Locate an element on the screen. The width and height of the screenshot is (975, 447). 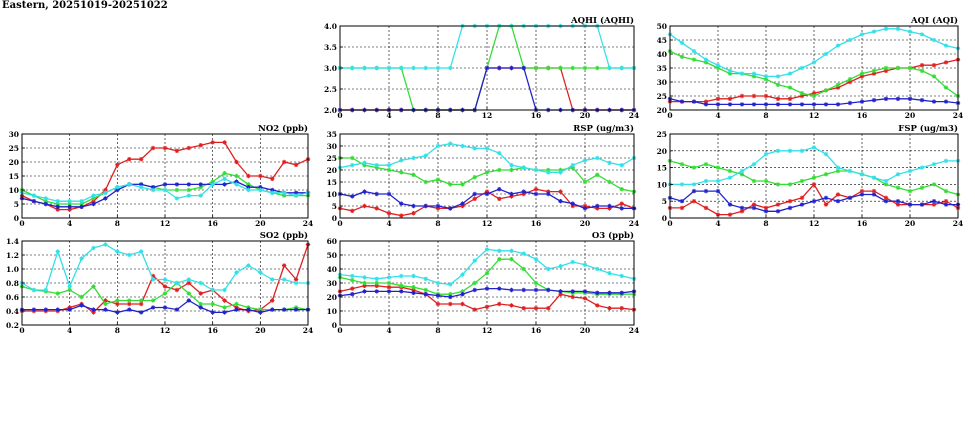
so2-x-tick-label: 4 is located at coordinates (69, 330).